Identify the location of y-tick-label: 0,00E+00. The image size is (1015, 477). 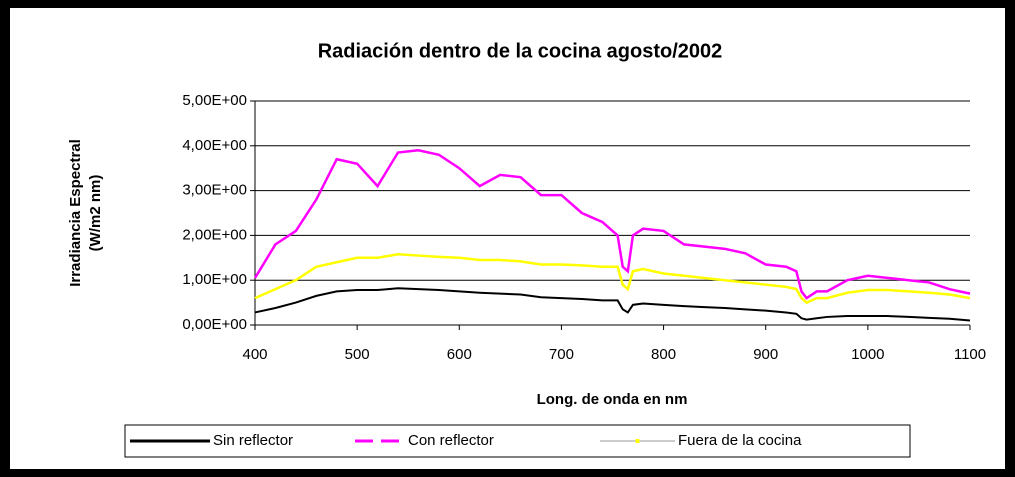
(214, 324).